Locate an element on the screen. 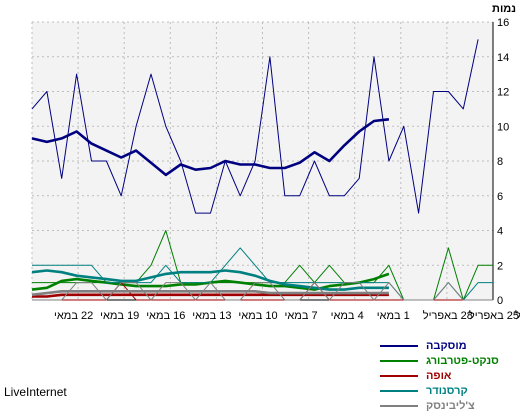  x-tick-label: 19 במאי is located at coordinates (119, 316).